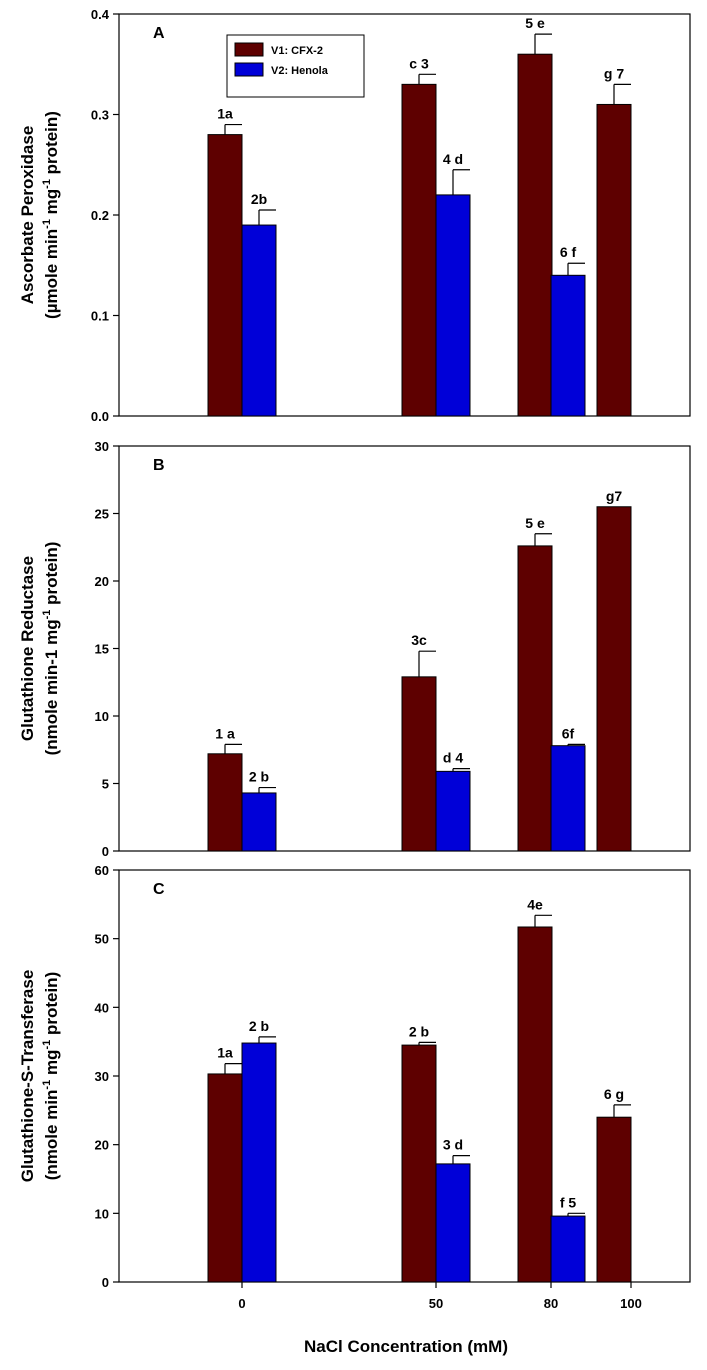  Describe the element at coordinates (27, 215) in the screenshot. I see `y-axis-label-line1: Ascorbate Peroxidase` at that location.